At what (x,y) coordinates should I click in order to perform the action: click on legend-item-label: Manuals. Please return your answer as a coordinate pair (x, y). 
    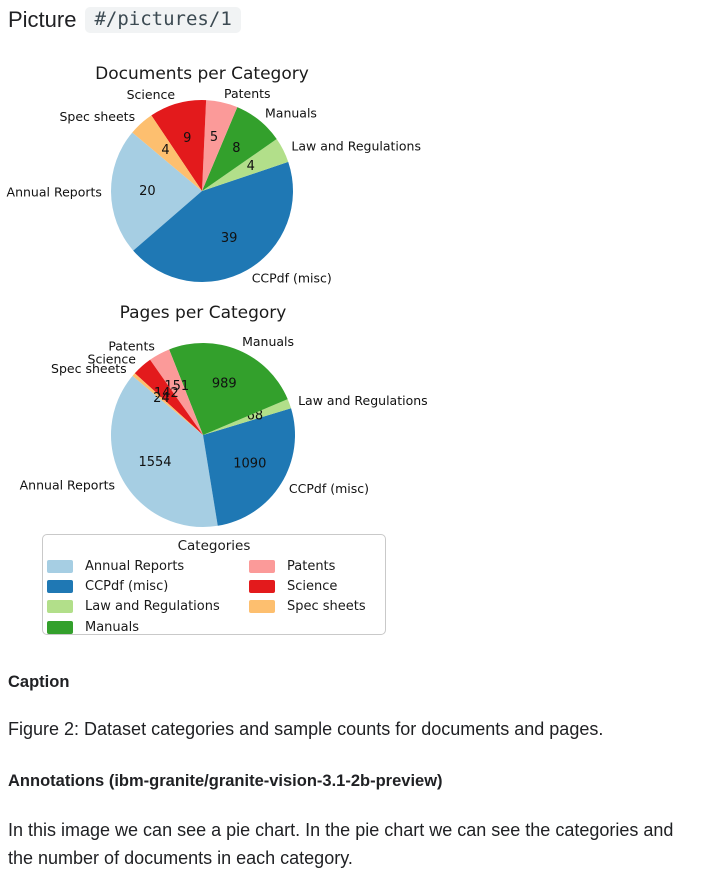
    Looking at the image, I should click on (112, 627).